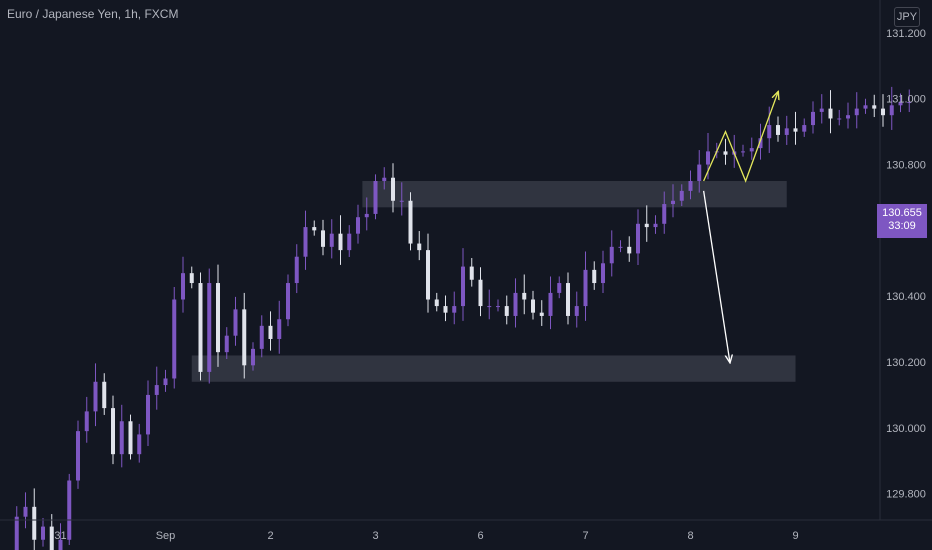 The image size is (932, 550). Describe the element at coordinates (690, 536) in the screenshot. I see `time-tick-label: 8` at that location.